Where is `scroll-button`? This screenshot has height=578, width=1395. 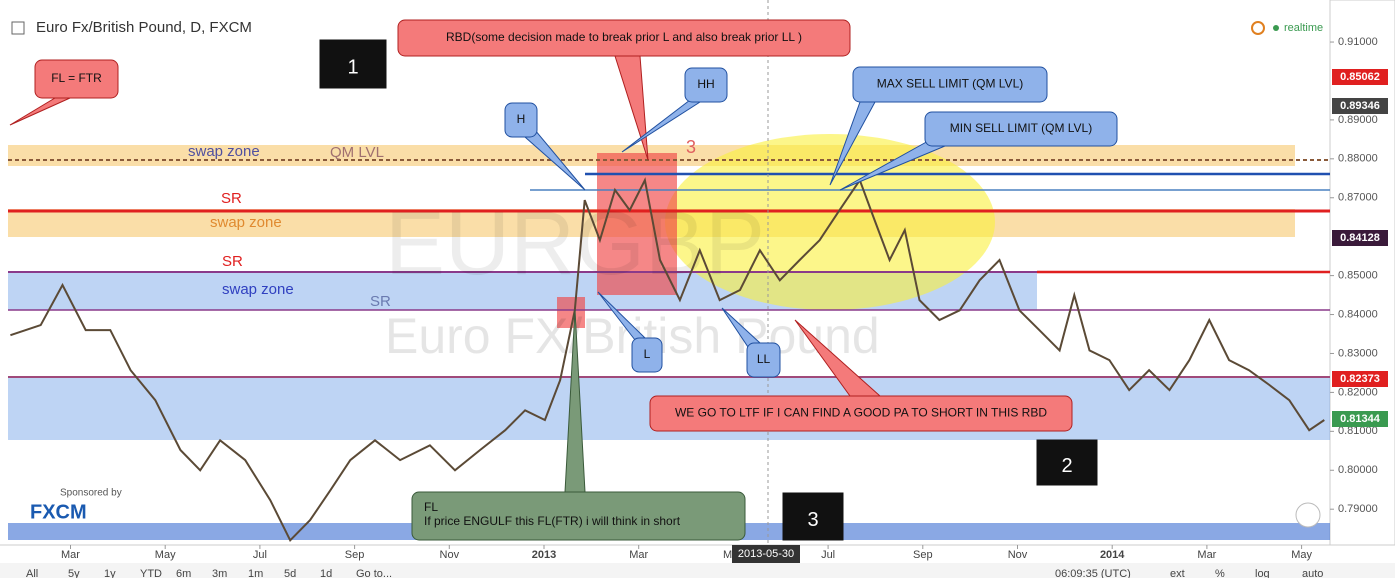
scroll-button is located at coordinates (1308, 515).